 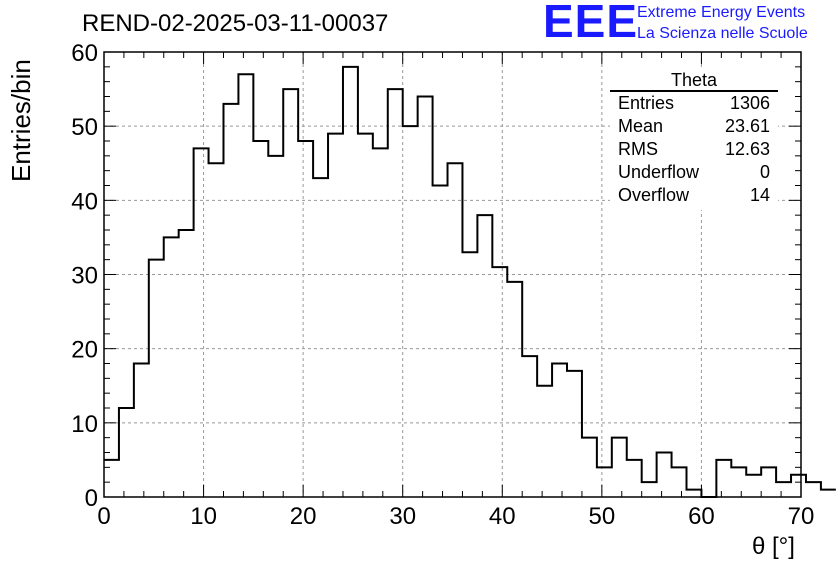 What do you see at coordinates (694, 149) in the screenshot?
I see `stats-row-rms: RMS 12.63` at bounding box center [694, 149].